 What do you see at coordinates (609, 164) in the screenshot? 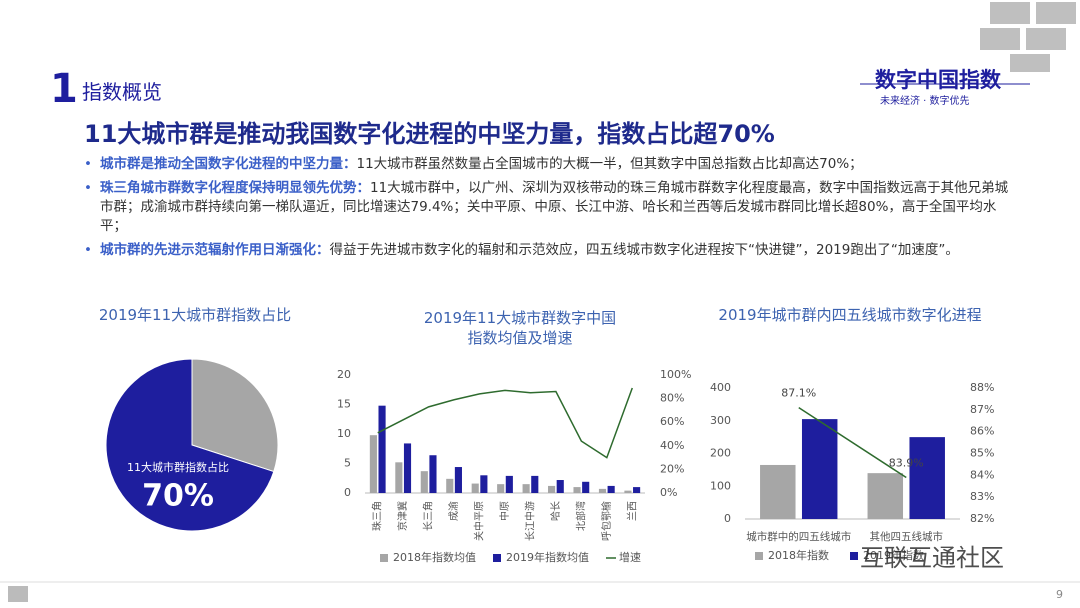
I see `bullet-text: 11大城市群虽然数量占全国城市的大概一半，但其数字中国总指数占比却高达70%；` at bounding box center [609, 164].